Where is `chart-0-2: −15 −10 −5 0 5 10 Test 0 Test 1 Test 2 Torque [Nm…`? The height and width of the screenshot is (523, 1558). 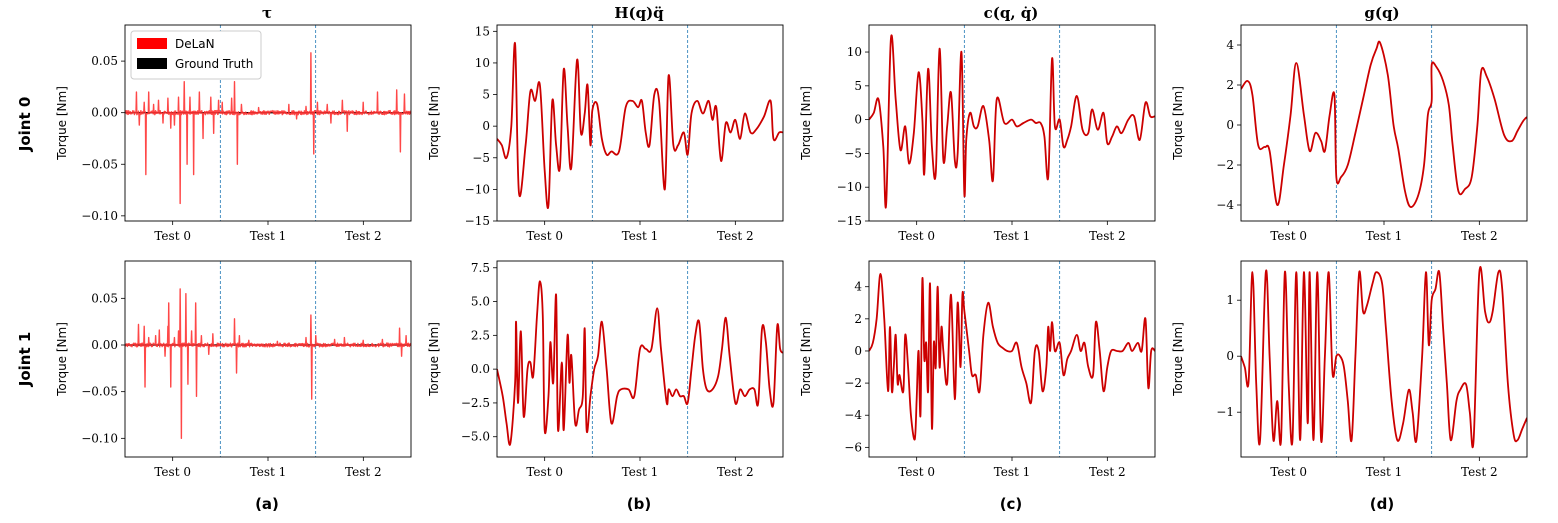
chart-0-2: −15 −10 −5 0 5 10 Test 0 Test 1 Test 2 Torque [Nm… is located at coordinates (977, 133).